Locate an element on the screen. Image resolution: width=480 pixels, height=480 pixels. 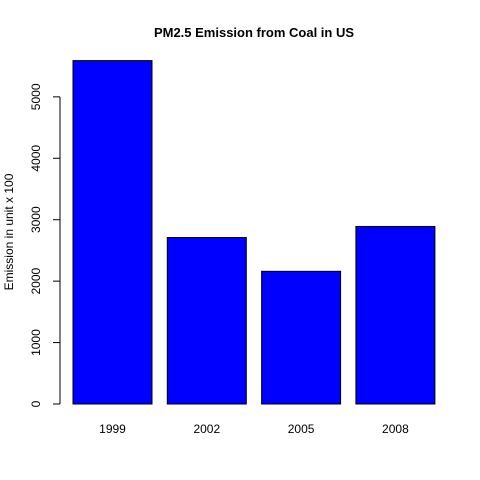
bar-2005 is located at coordinates (301, 337).